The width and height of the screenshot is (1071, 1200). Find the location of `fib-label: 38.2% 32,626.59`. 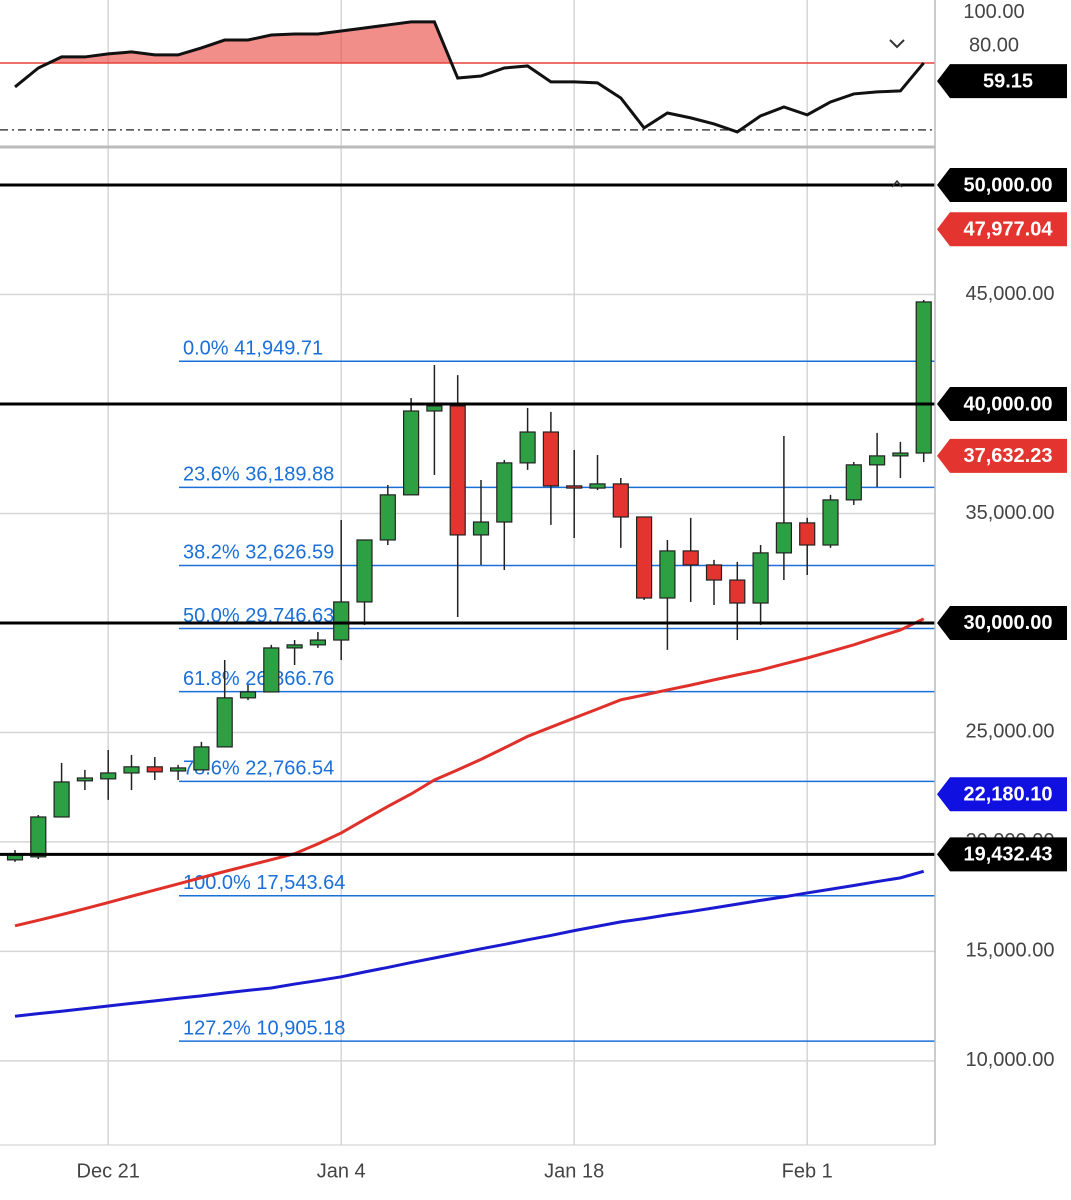

fib-label: 38.2% 32,626.59 is located at coordinates (258, 553).